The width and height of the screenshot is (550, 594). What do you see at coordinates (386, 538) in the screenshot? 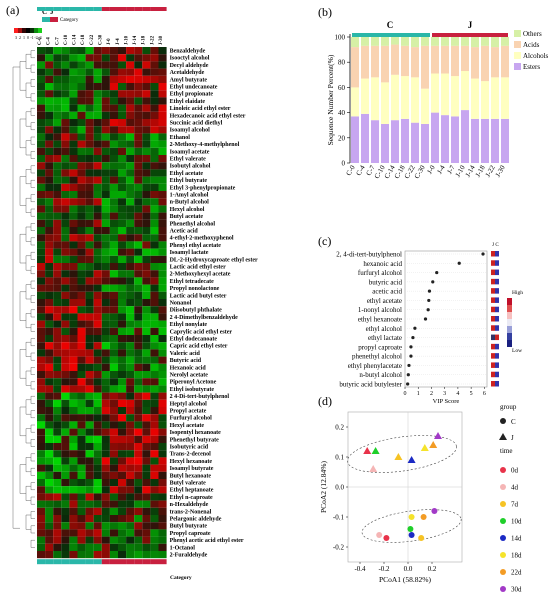
I see `pcoa-point-c` at bounding box center [386, 538].